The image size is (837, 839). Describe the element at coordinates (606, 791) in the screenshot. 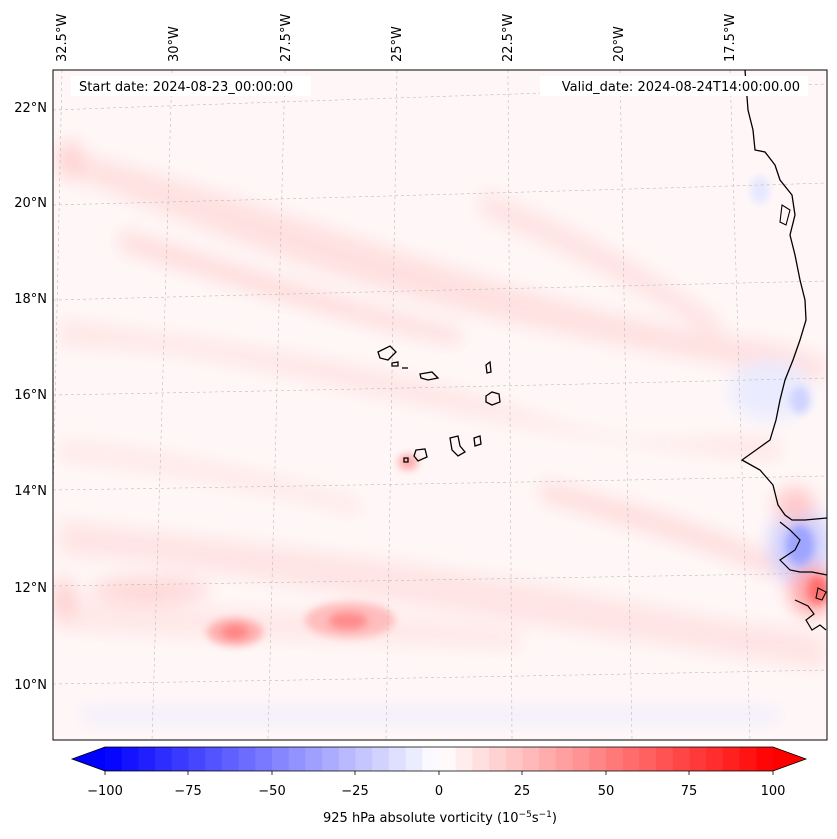

I see `colorbar-tick: 50` at that location.